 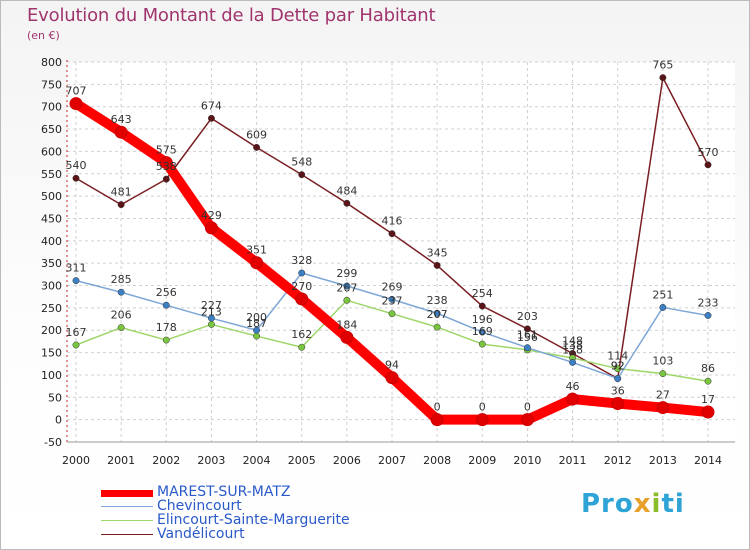 I want to click on data-label: 92, so click(x=618, y=366).